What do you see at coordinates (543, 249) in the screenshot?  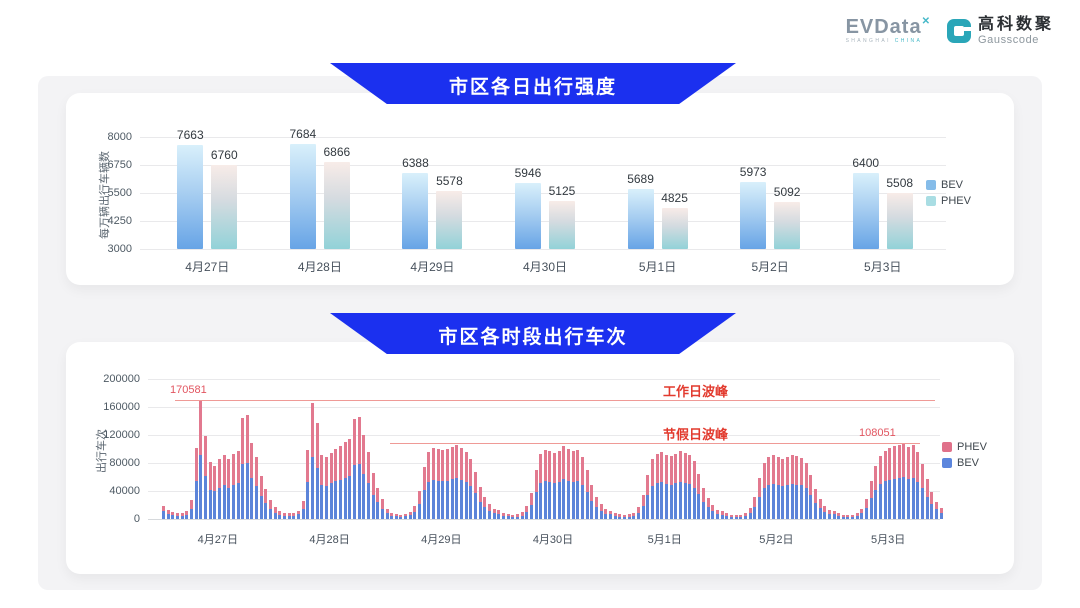 I see `chart1-gridline` at bounding box center [543, 249].